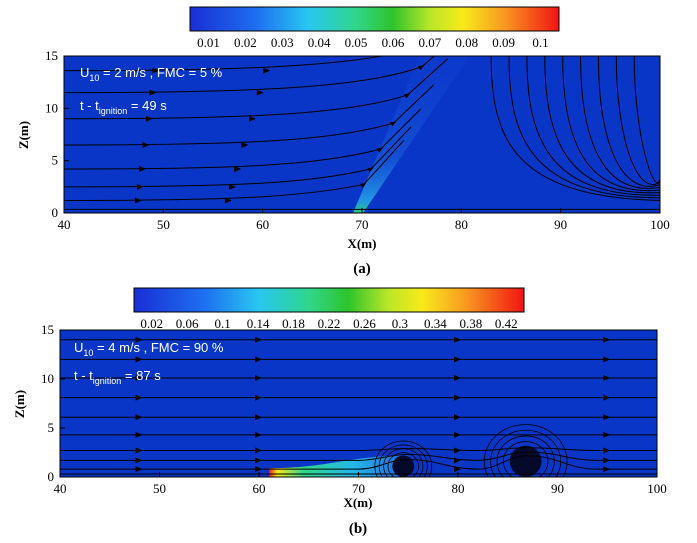  Describe the element at coordinates (411, 134) in the screenshot. I see `plume-a` at that location.